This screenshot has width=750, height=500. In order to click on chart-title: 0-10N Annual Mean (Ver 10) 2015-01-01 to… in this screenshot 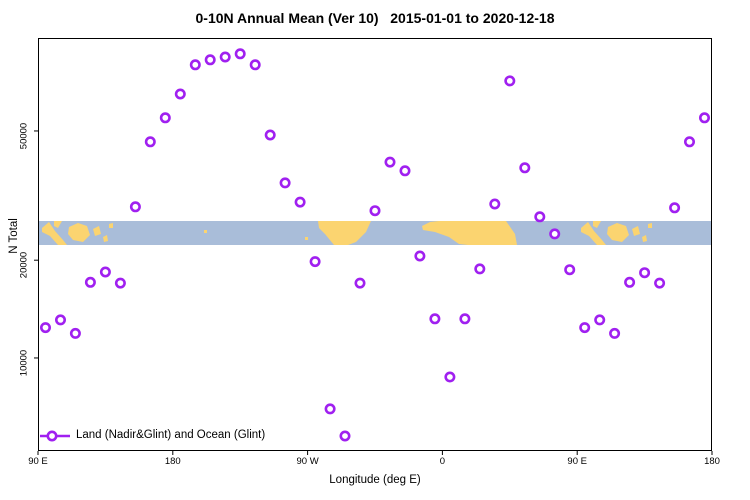, I will do `click(375, 18)`.